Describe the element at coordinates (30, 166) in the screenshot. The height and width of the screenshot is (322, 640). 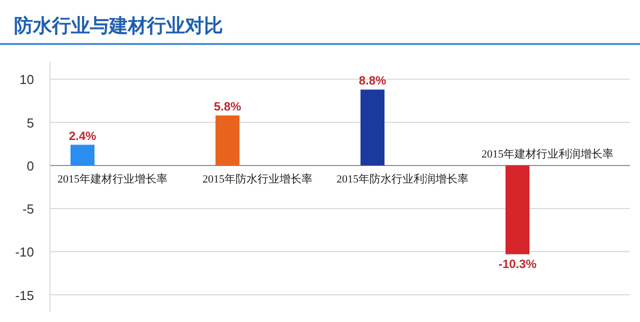
I see `y-tick-label: 0` at that location.